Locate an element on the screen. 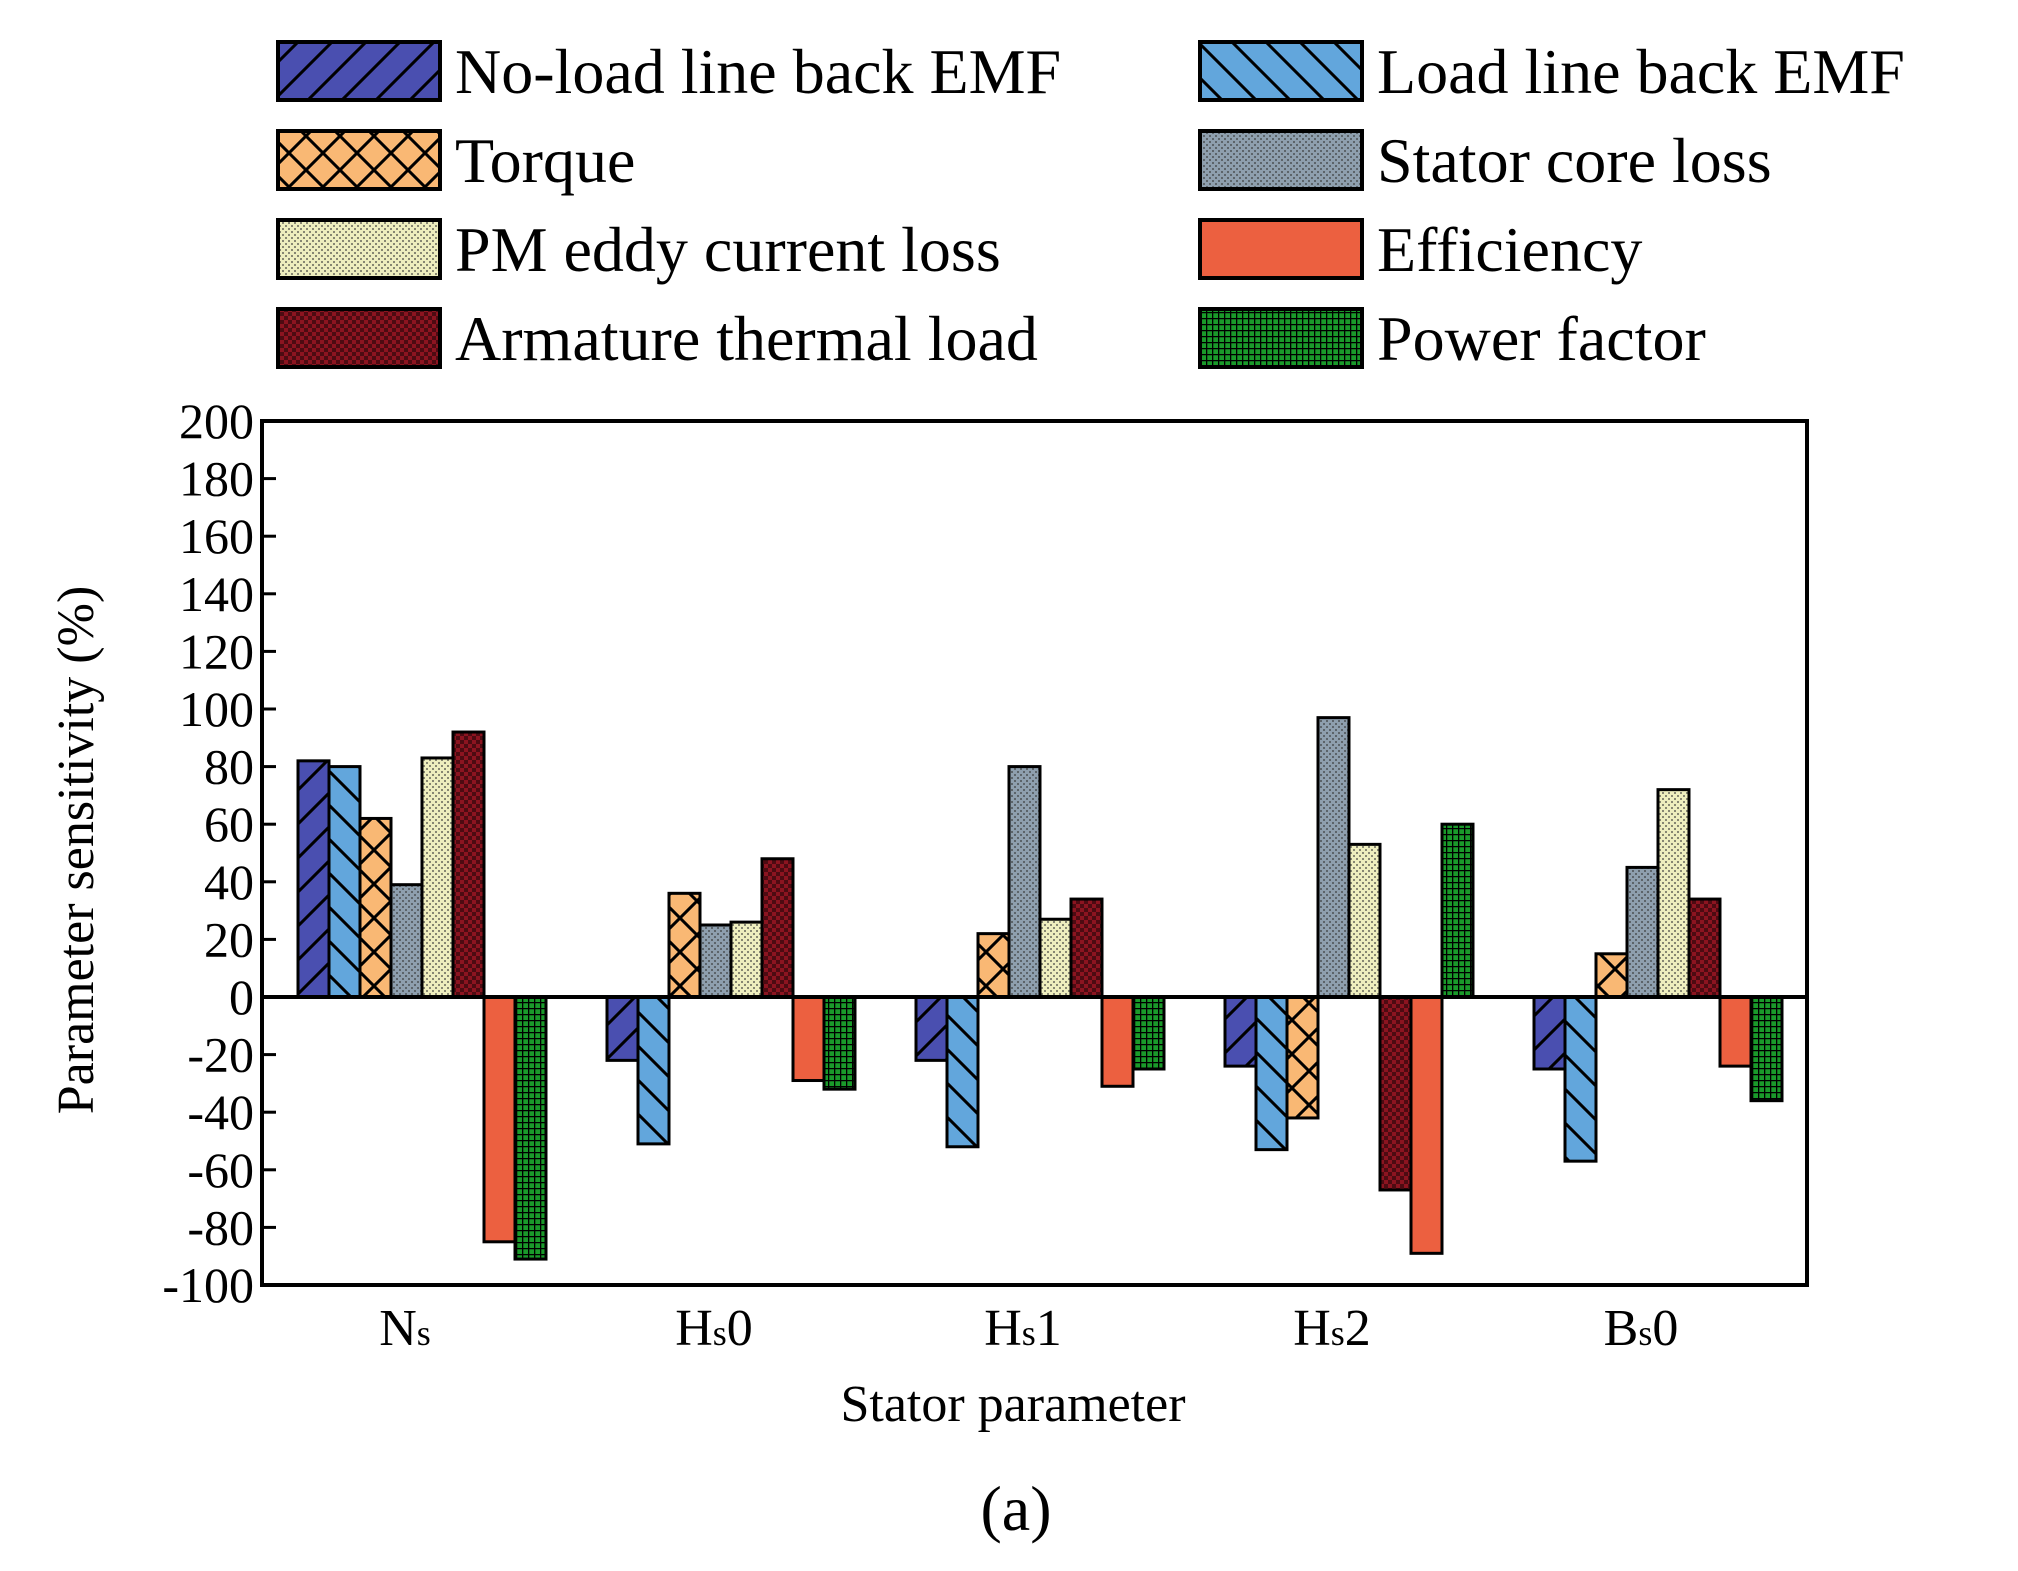 Image resolution: width=2018 pixels, height=1571 pixels. legend-item: Stator core loss is located at coordinates (1485, 160).